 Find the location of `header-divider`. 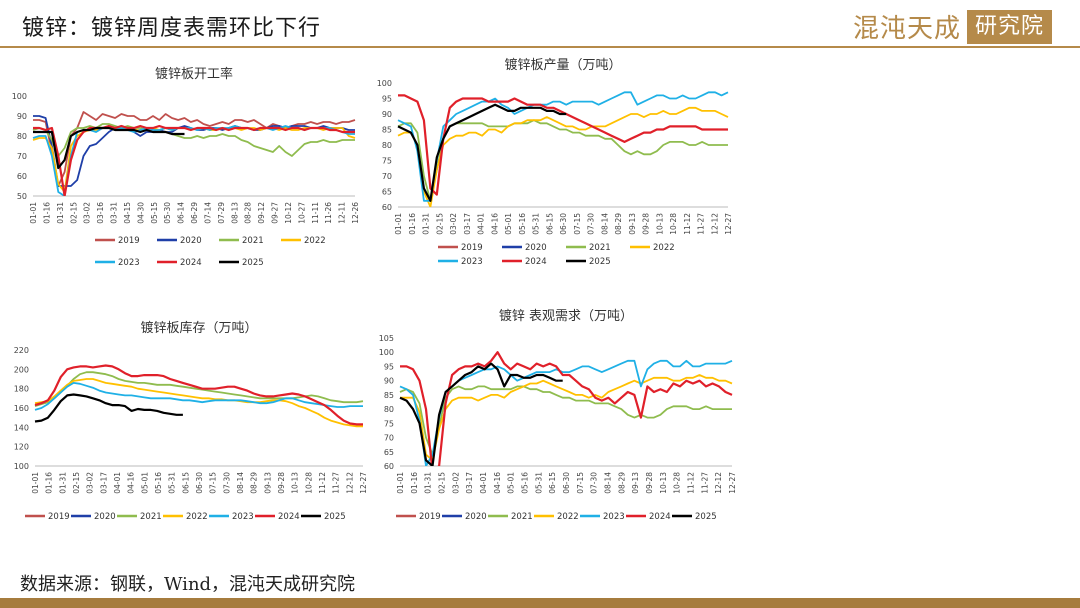

header-divider is located at coordinates (540, 47).